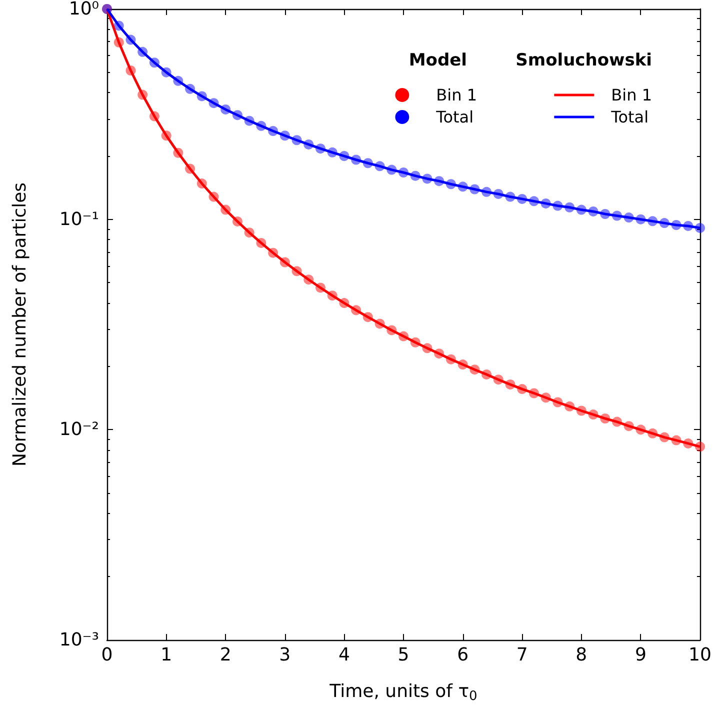  What do you see at coordinates (438, 60) in the screenshot?
I see `annotation: Model` at bounding box center [438, 60].